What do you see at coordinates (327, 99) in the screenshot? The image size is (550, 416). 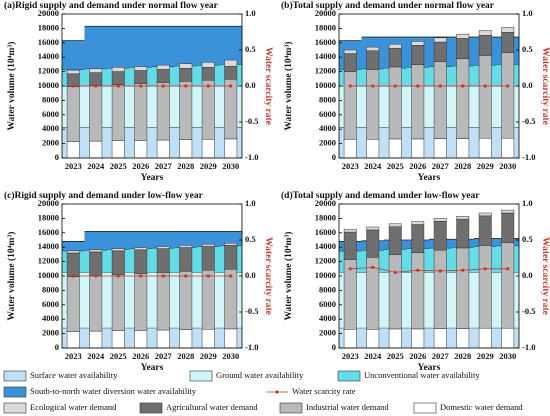 I see `y-tick-label: 8000` at bounding box center [327, 99].